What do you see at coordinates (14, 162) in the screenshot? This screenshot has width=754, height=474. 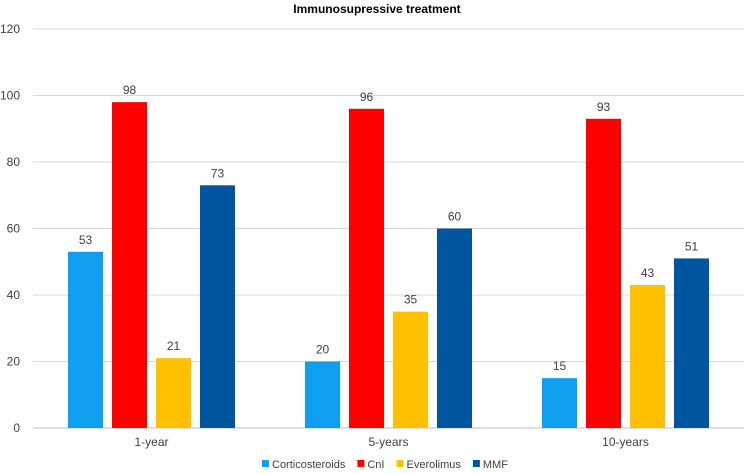 I see `y-tick-label: 80` at bounding box center [14, 162].